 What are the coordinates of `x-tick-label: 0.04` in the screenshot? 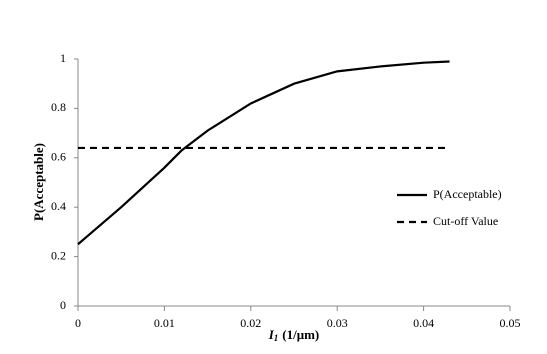 It's located at (423, 323).